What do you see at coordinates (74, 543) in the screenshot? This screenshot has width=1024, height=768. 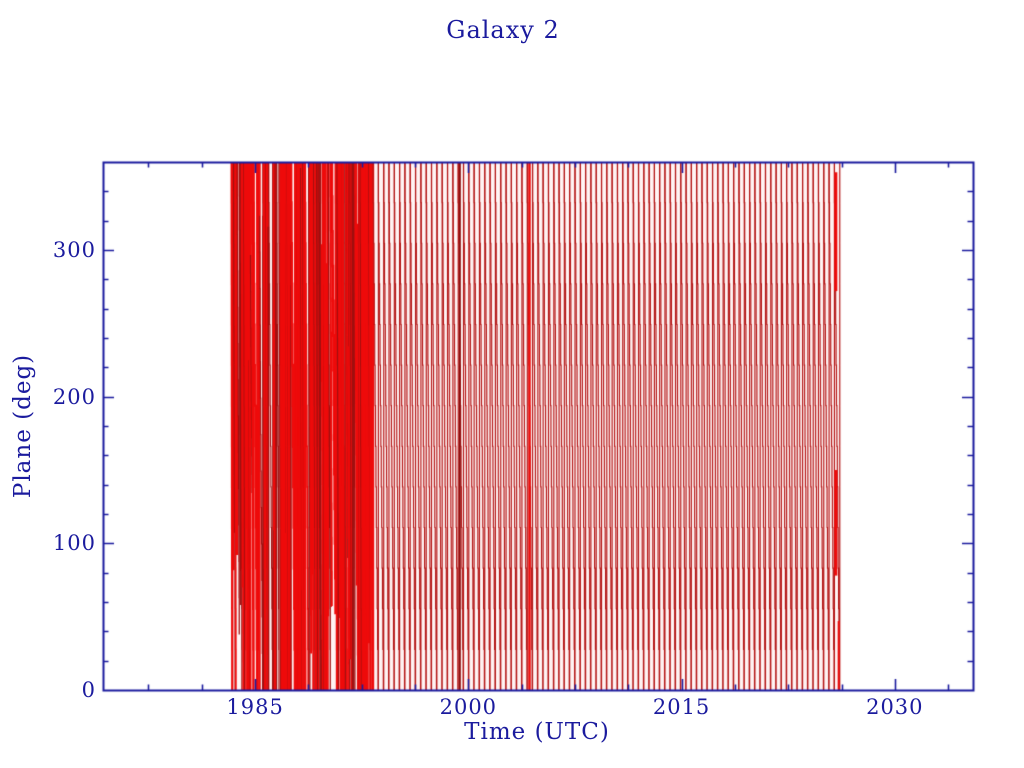 I see `y-tick-label: 100` at bounding box center [74, 543].